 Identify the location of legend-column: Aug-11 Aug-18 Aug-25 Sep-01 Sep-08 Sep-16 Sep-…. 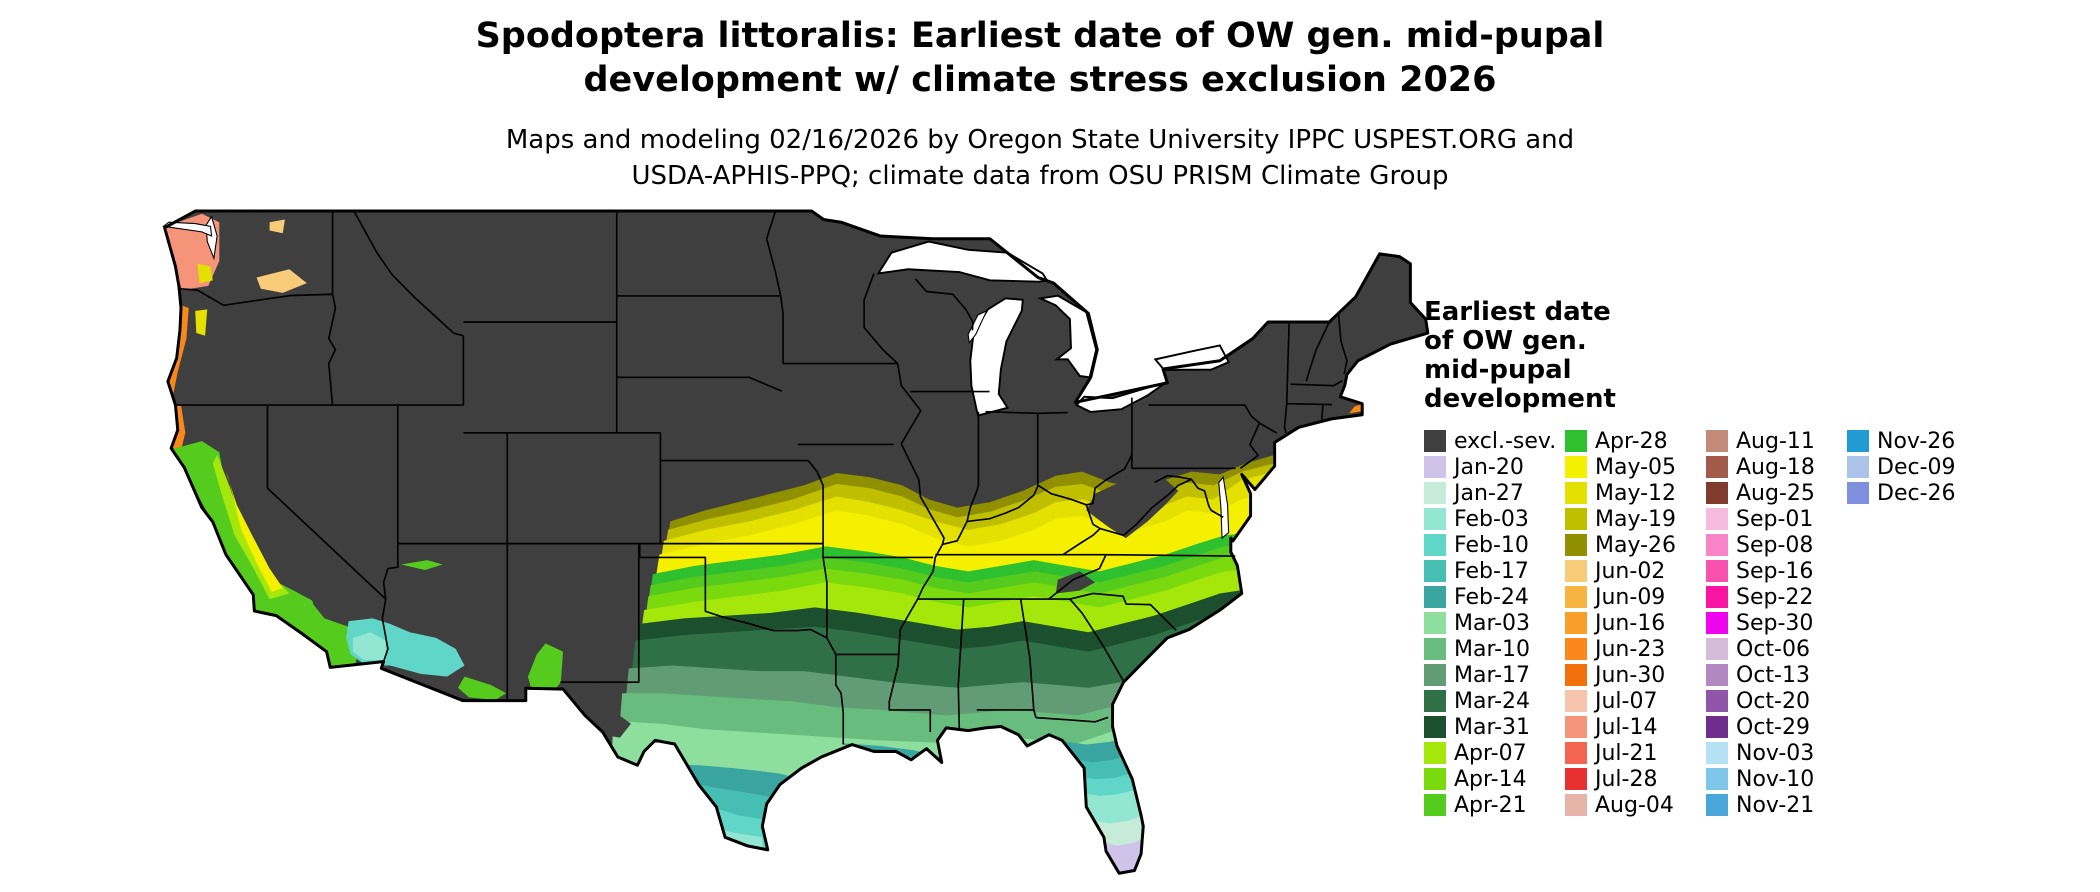
(1776, 623).